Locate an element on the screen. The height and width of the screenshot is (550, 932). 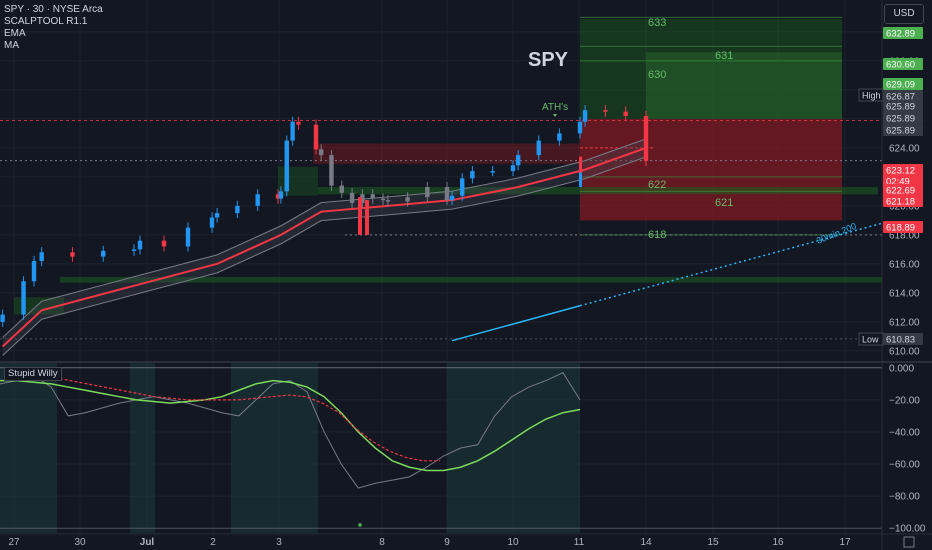
y-tick-label: 610.00 is located at coordinates (904, 351).